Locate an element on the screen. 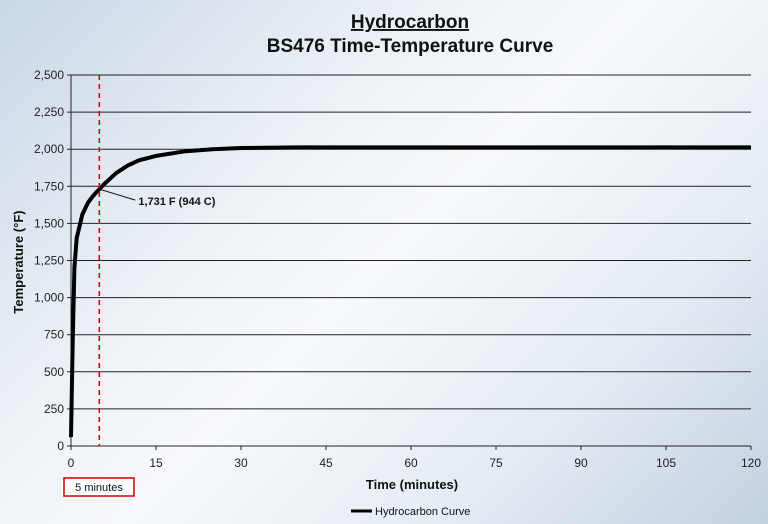 Image resolution: width=768 pixels, height=524 pixels. annotation-leader is located at coordinates (117, 194).